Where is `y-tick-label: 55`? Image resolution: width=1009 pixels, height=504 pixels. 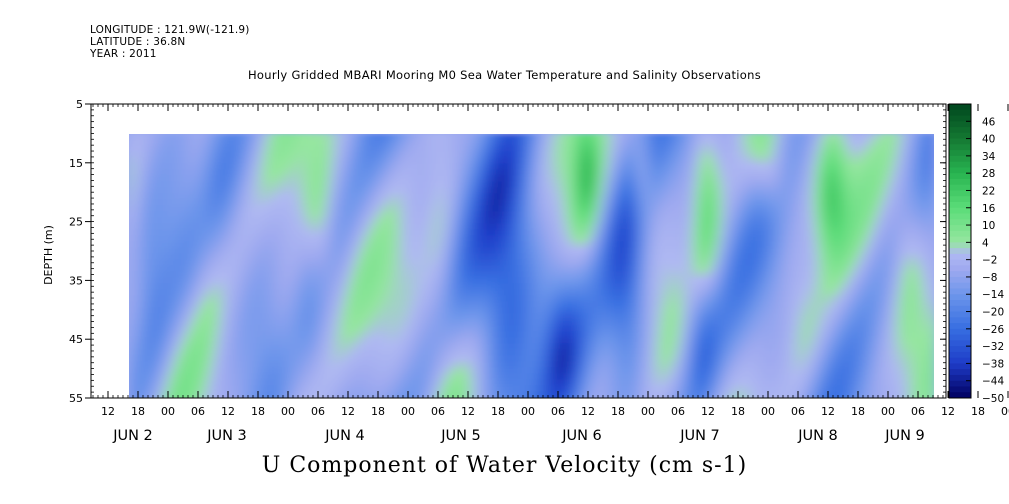
y-tick-label: 55 is located at coordinates (76, 398).